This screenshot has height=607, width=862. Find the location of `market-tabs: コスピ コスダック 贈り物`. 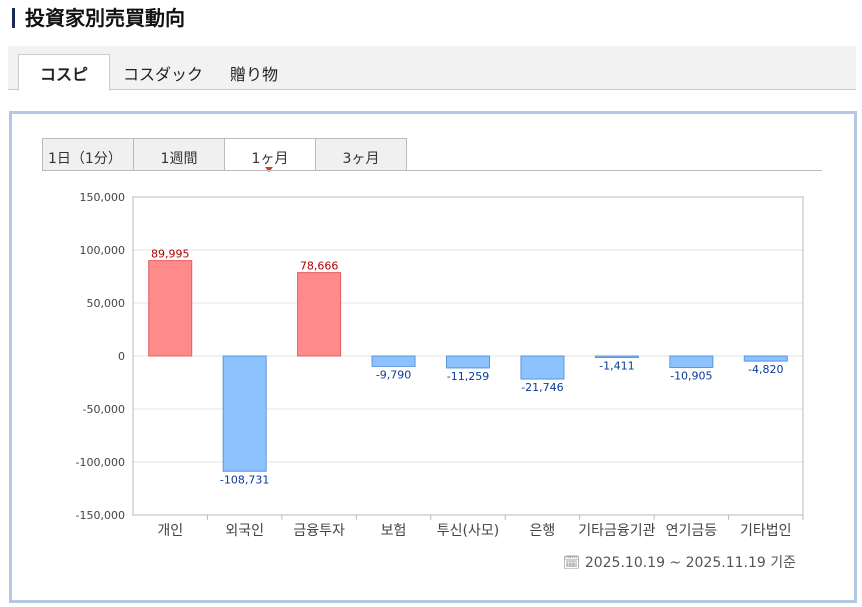

market-tabs: コスピ コスダック 贈り物 is located at coordinates (432, 68).